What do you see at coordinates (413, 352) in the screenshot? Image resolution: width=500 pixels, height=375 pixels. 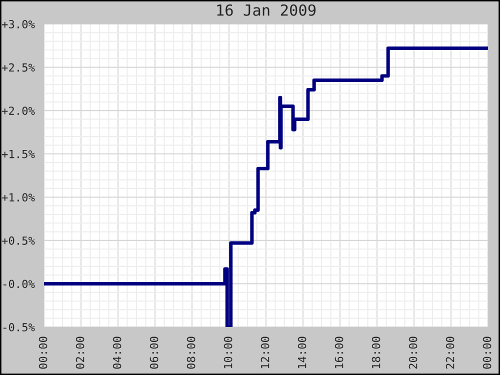 I see `x-tick-label: 20:00` at bounding box center [413, 352].